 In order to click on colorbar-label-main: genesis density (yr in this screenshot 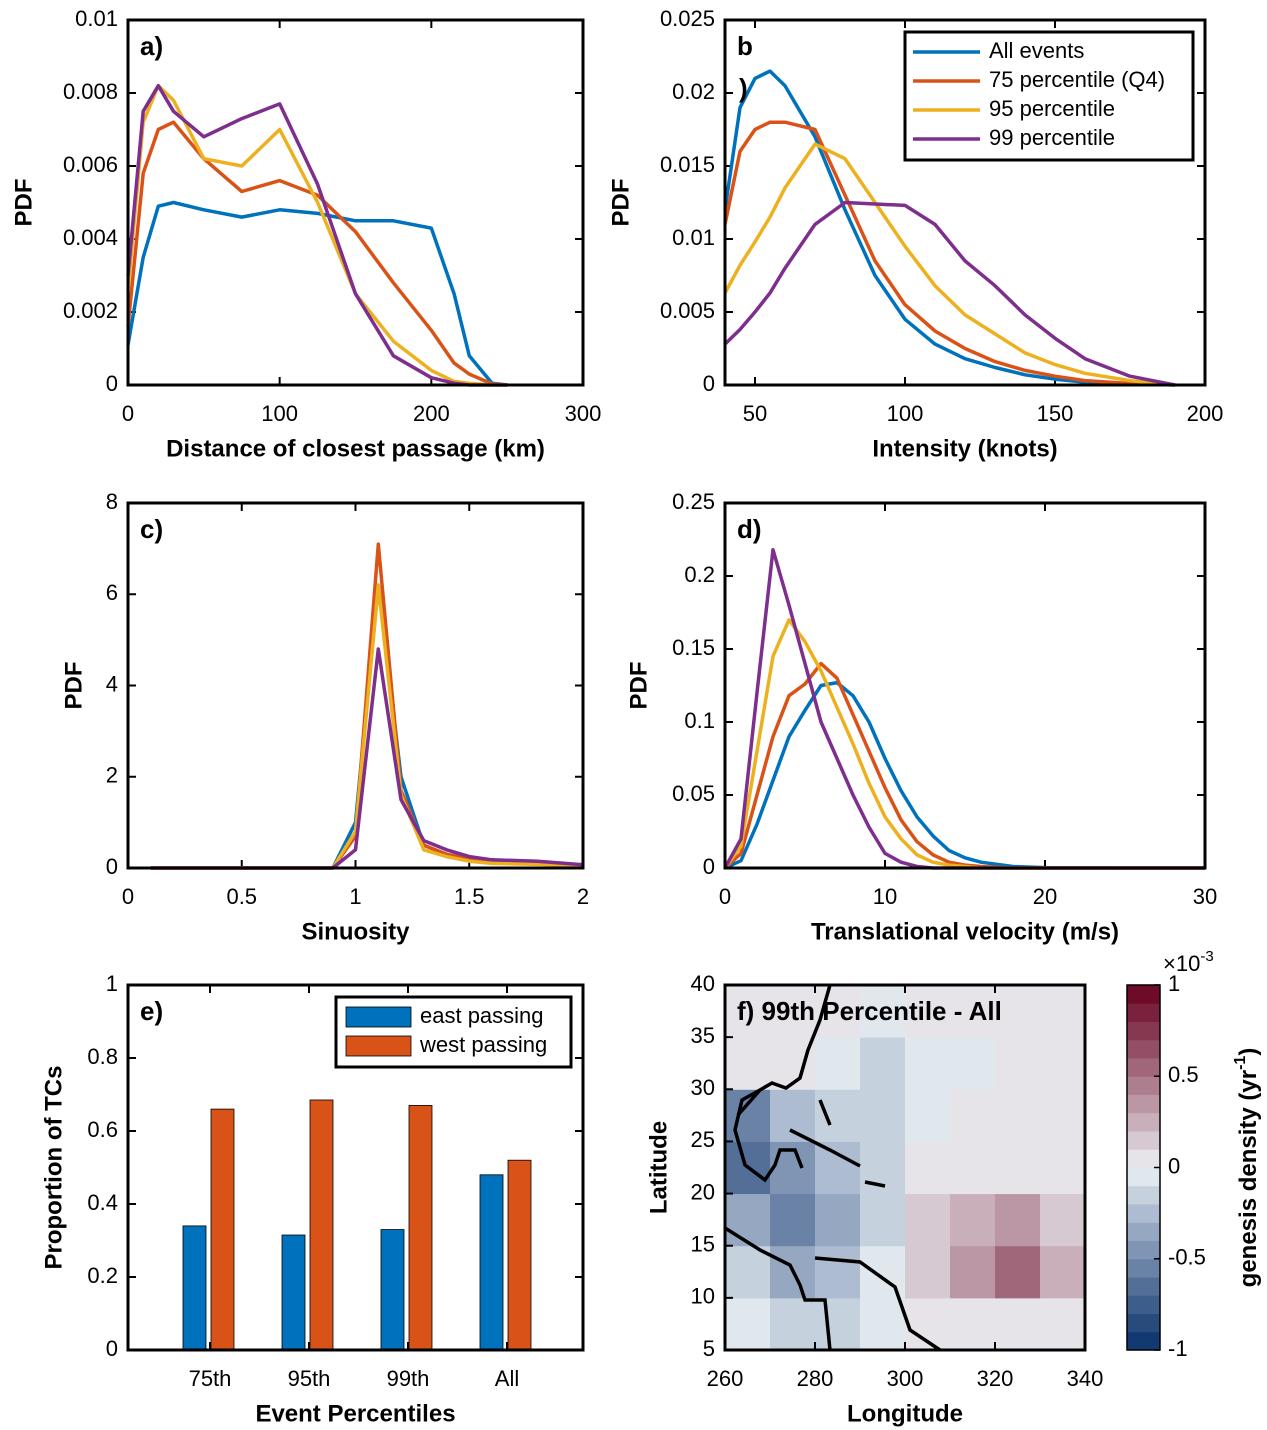, I will do `click(1248, 1178)`.